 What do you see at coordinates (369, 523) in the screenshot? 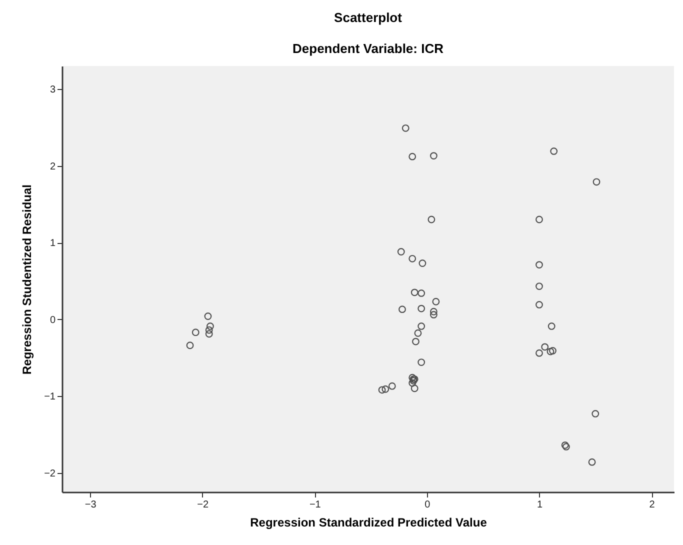
I see `x-axis-title: Regression Standardized Predicted Value` at bounding box center [369, 523].